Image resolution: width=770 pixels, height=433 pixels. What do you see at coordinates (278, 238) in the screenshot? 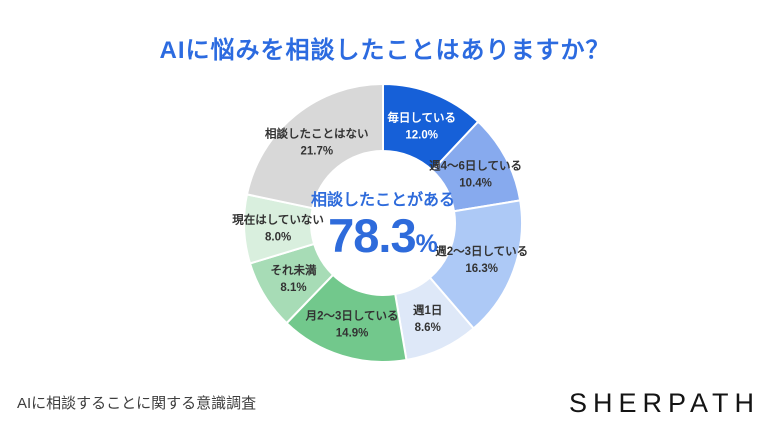
I see `segment-value-6: 8.0%` at bounding box center [278, 238].